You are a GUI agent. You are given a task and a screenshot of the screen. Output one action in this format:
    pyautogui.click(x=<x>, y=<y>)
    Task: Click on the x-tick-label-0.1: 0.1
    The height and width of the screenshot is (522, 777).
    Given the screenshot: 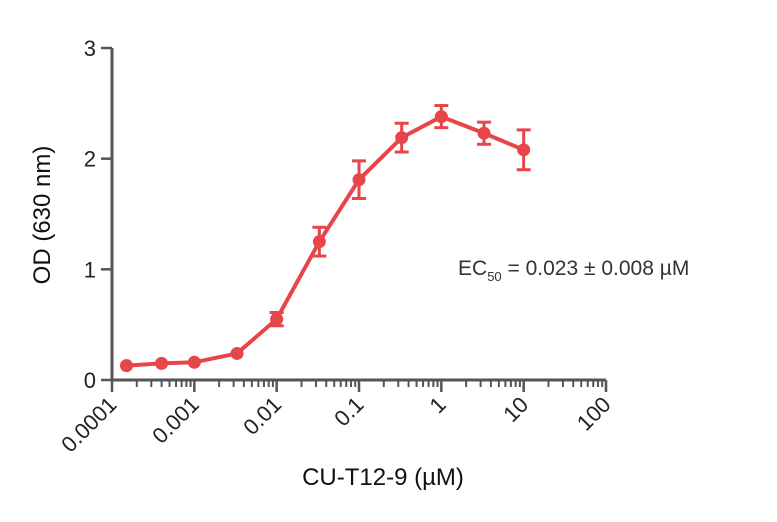 What is the action you would take?
    pyautogui.click(x=348, y=411)
    